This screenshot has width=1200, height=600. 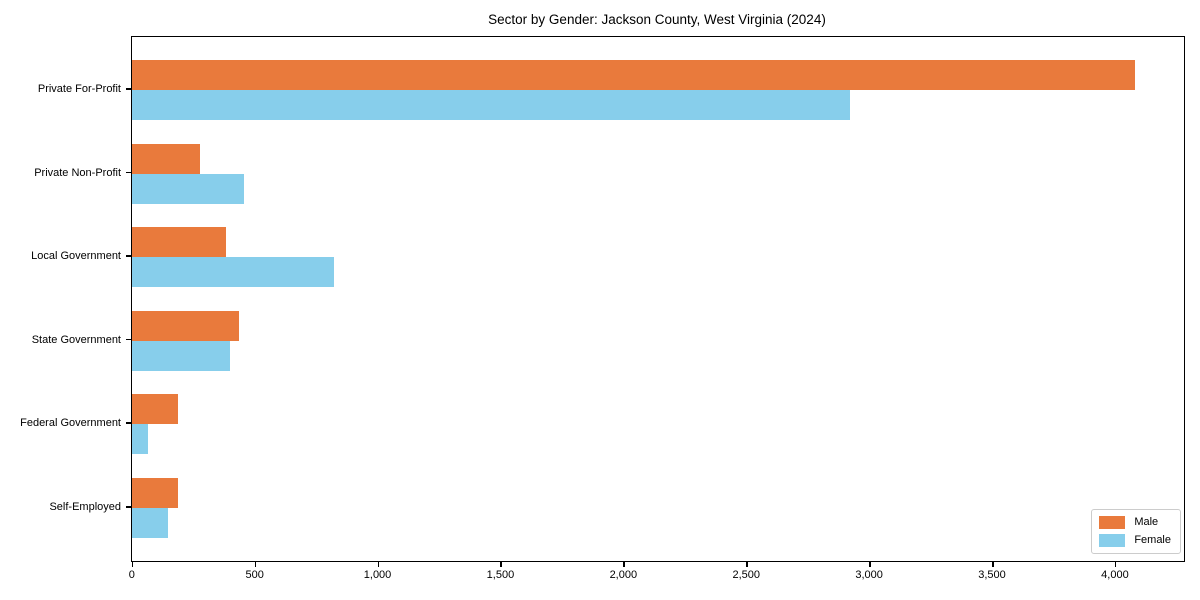 What do you see at coordinates (70, 423) in the screenshot?
I see `y-tick-label-federal-government: Federal Government` at bounding box center [70, 423].